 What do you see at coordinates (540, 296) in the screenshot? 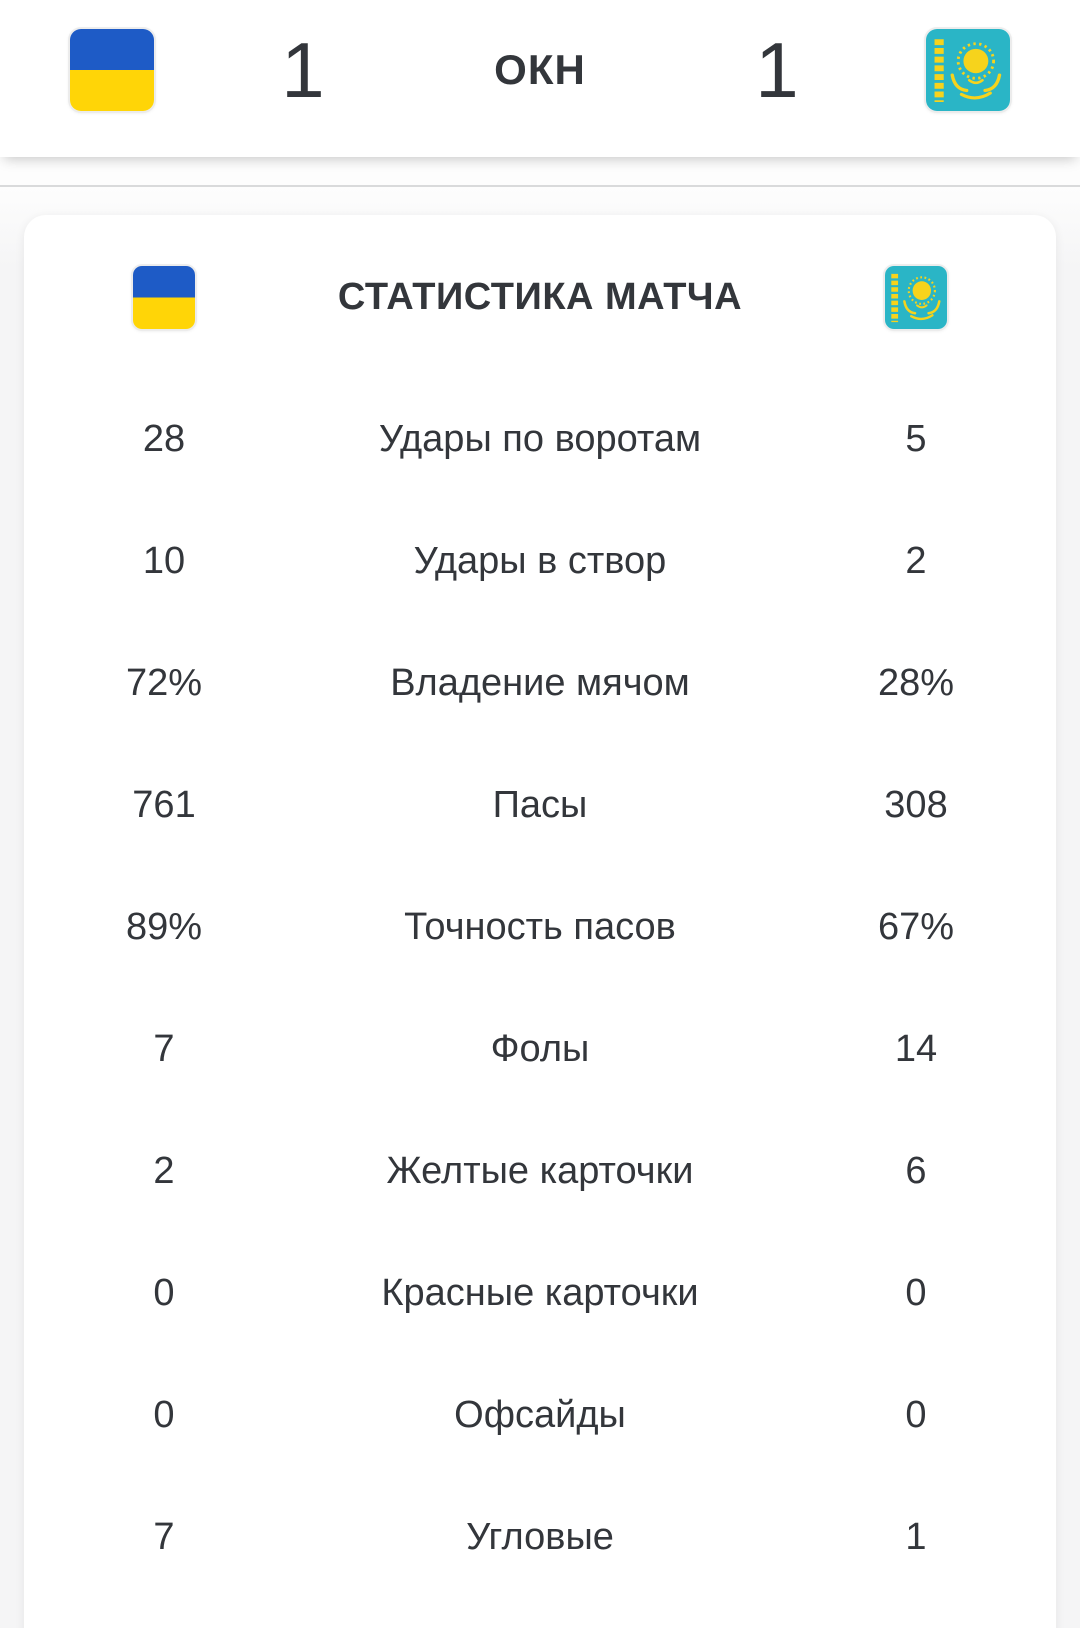
I see `stats-card-title: СТАТИСТИКА МАТЧА` at bounding box center [540, 296].